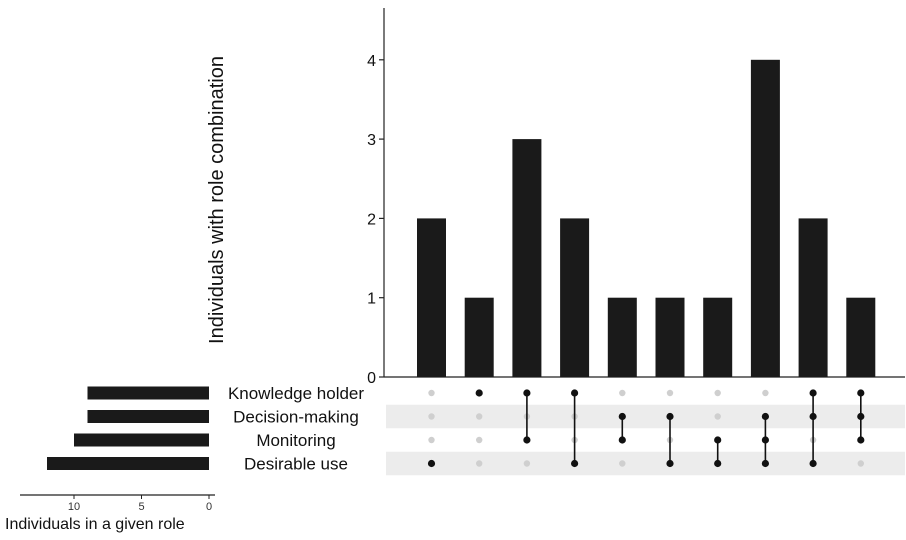 The width and height of the screenshot is (906, 540). I want to click on intersection-y-axis-label: Individuals with role combination, so click(217, 200).